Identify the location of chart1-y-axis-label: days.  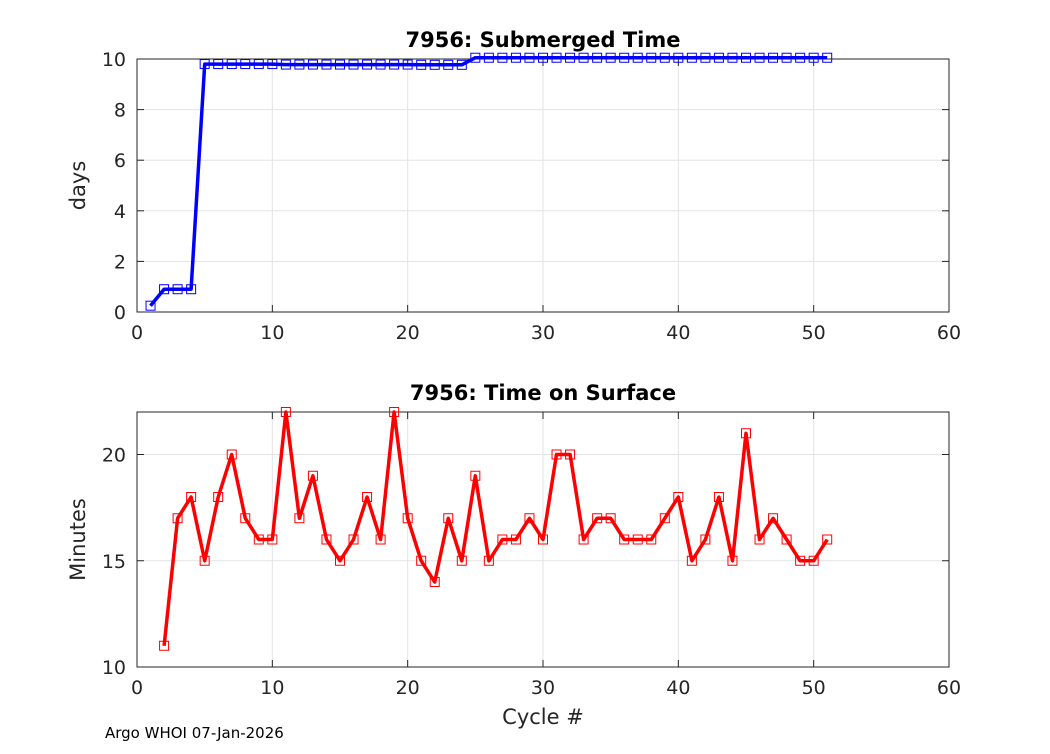
(78, 186).